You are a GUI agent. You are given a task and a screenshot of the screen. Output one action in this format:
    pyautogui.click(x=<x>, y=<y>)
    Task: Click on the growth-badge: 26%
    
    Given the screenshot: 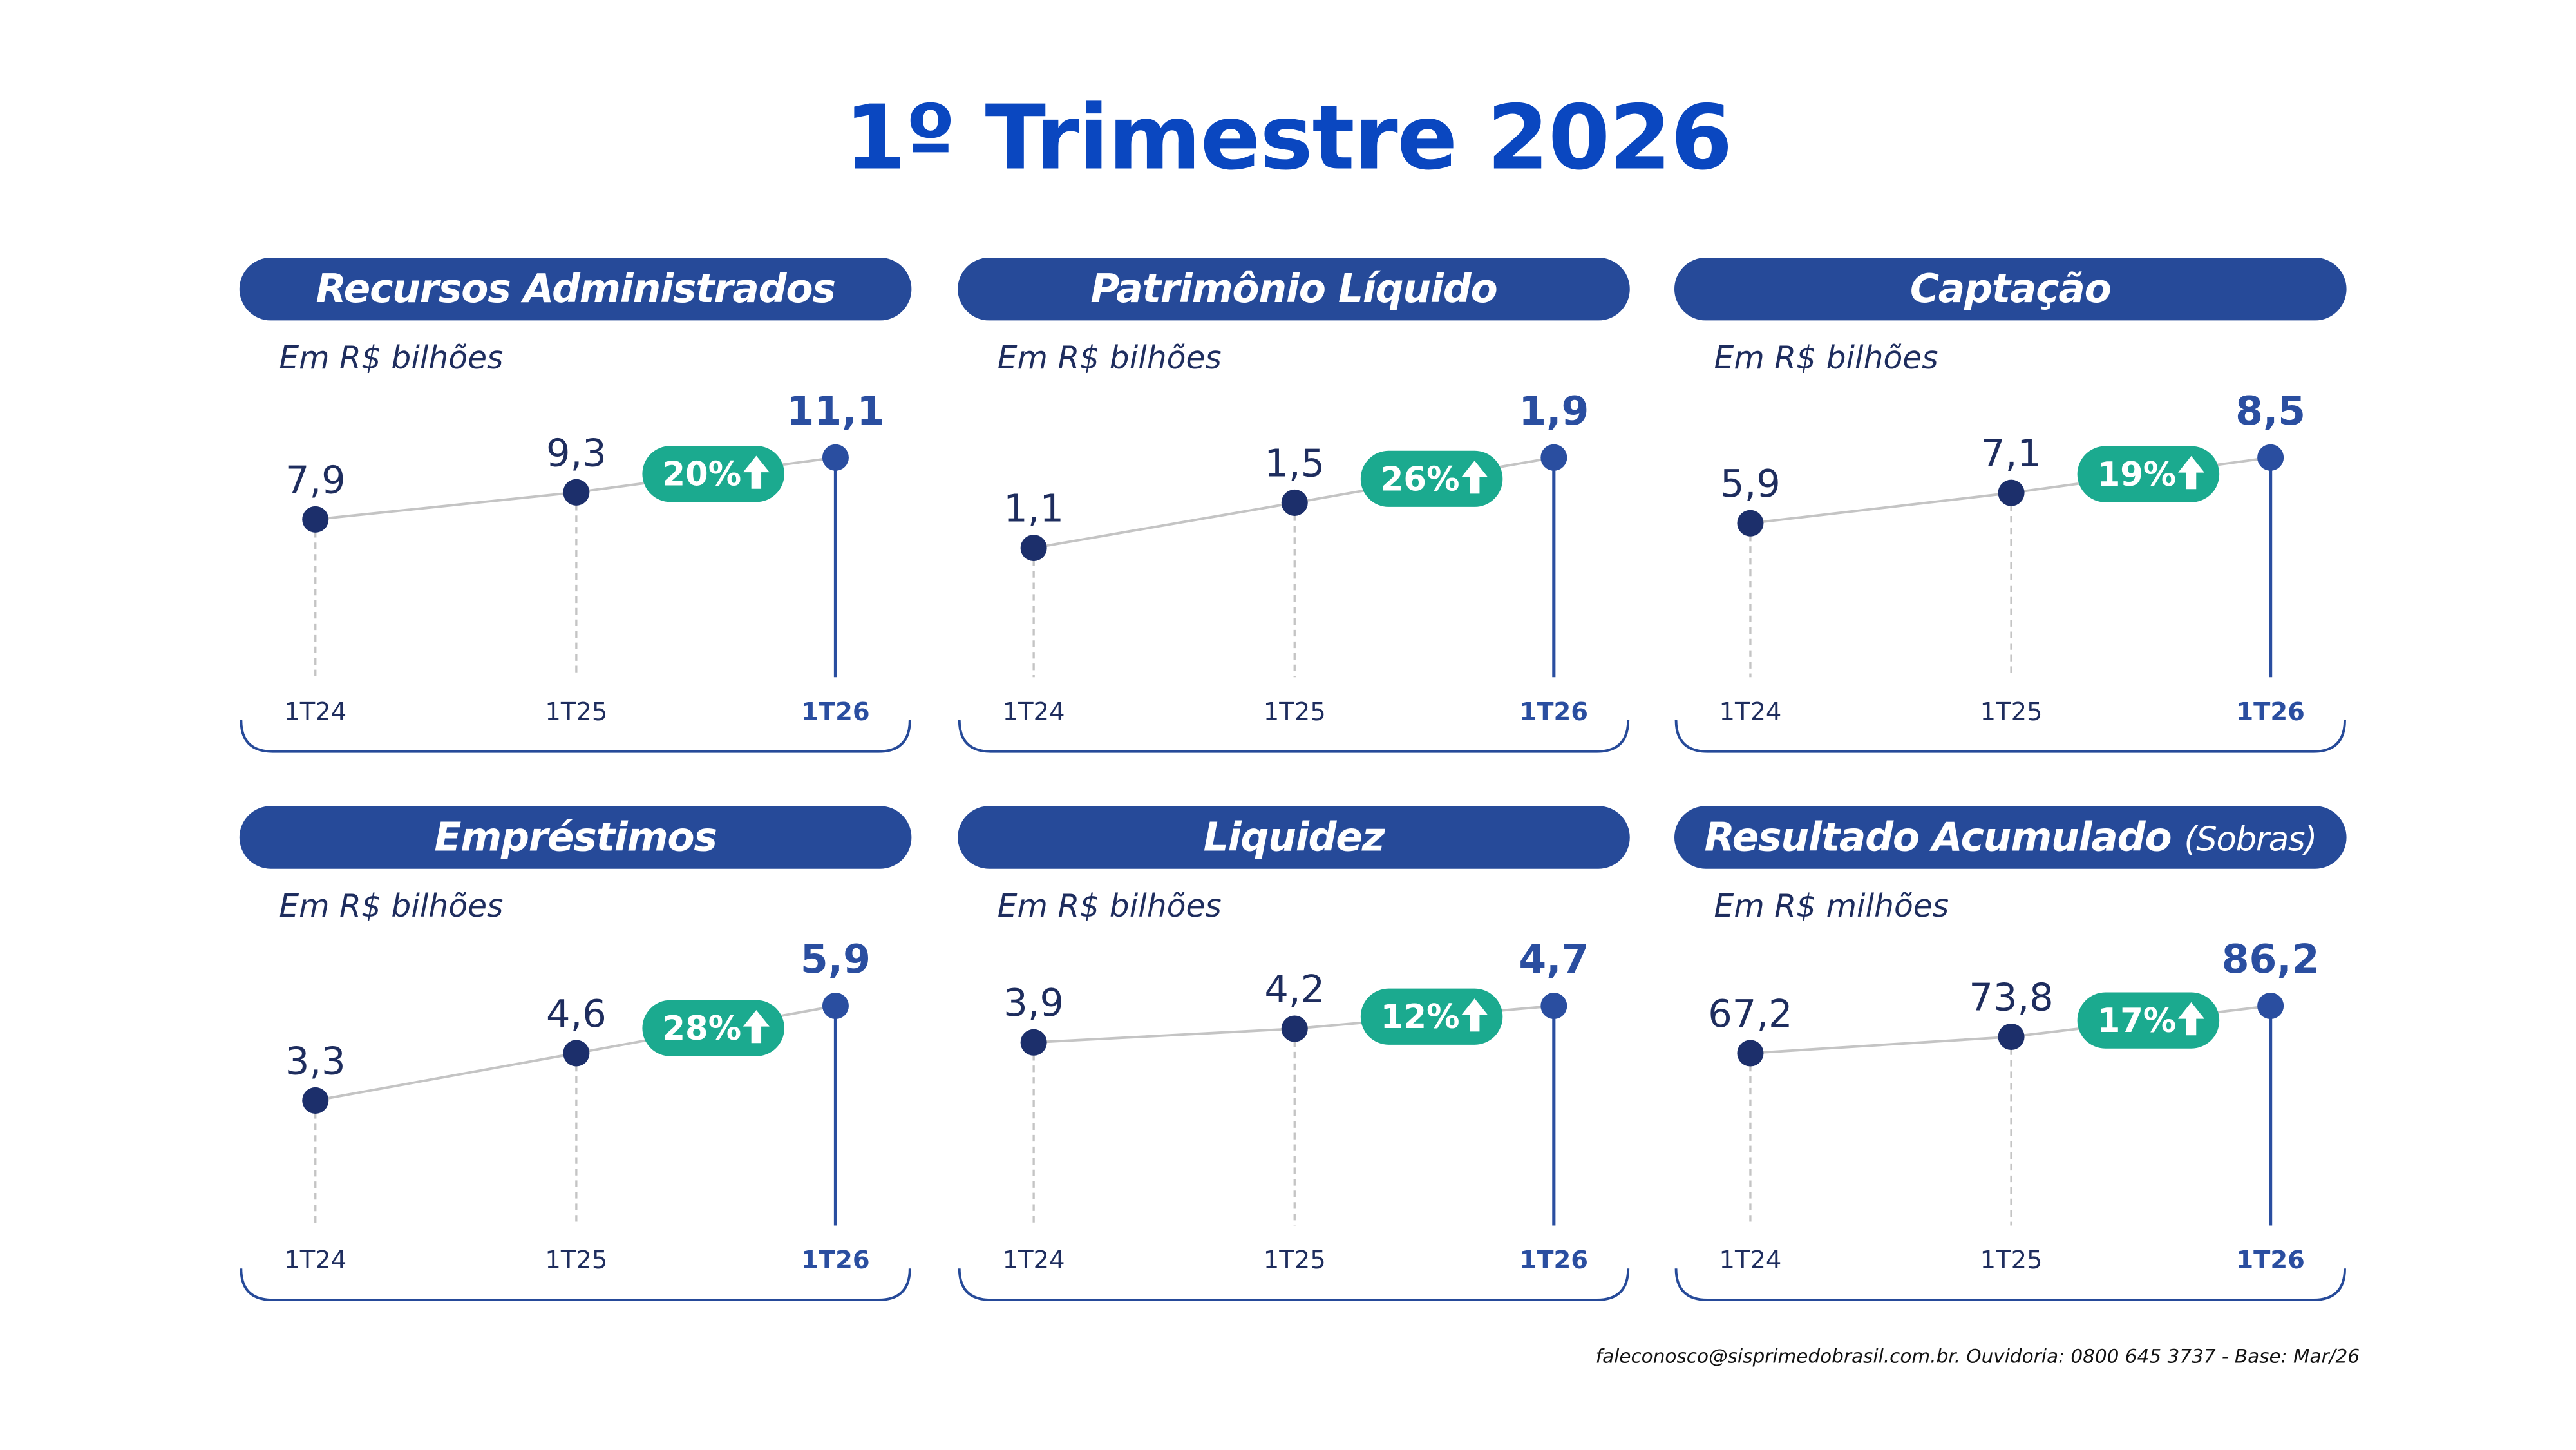 What is the action you would take?
    pyautogui.click(x=1432, y=479)
    